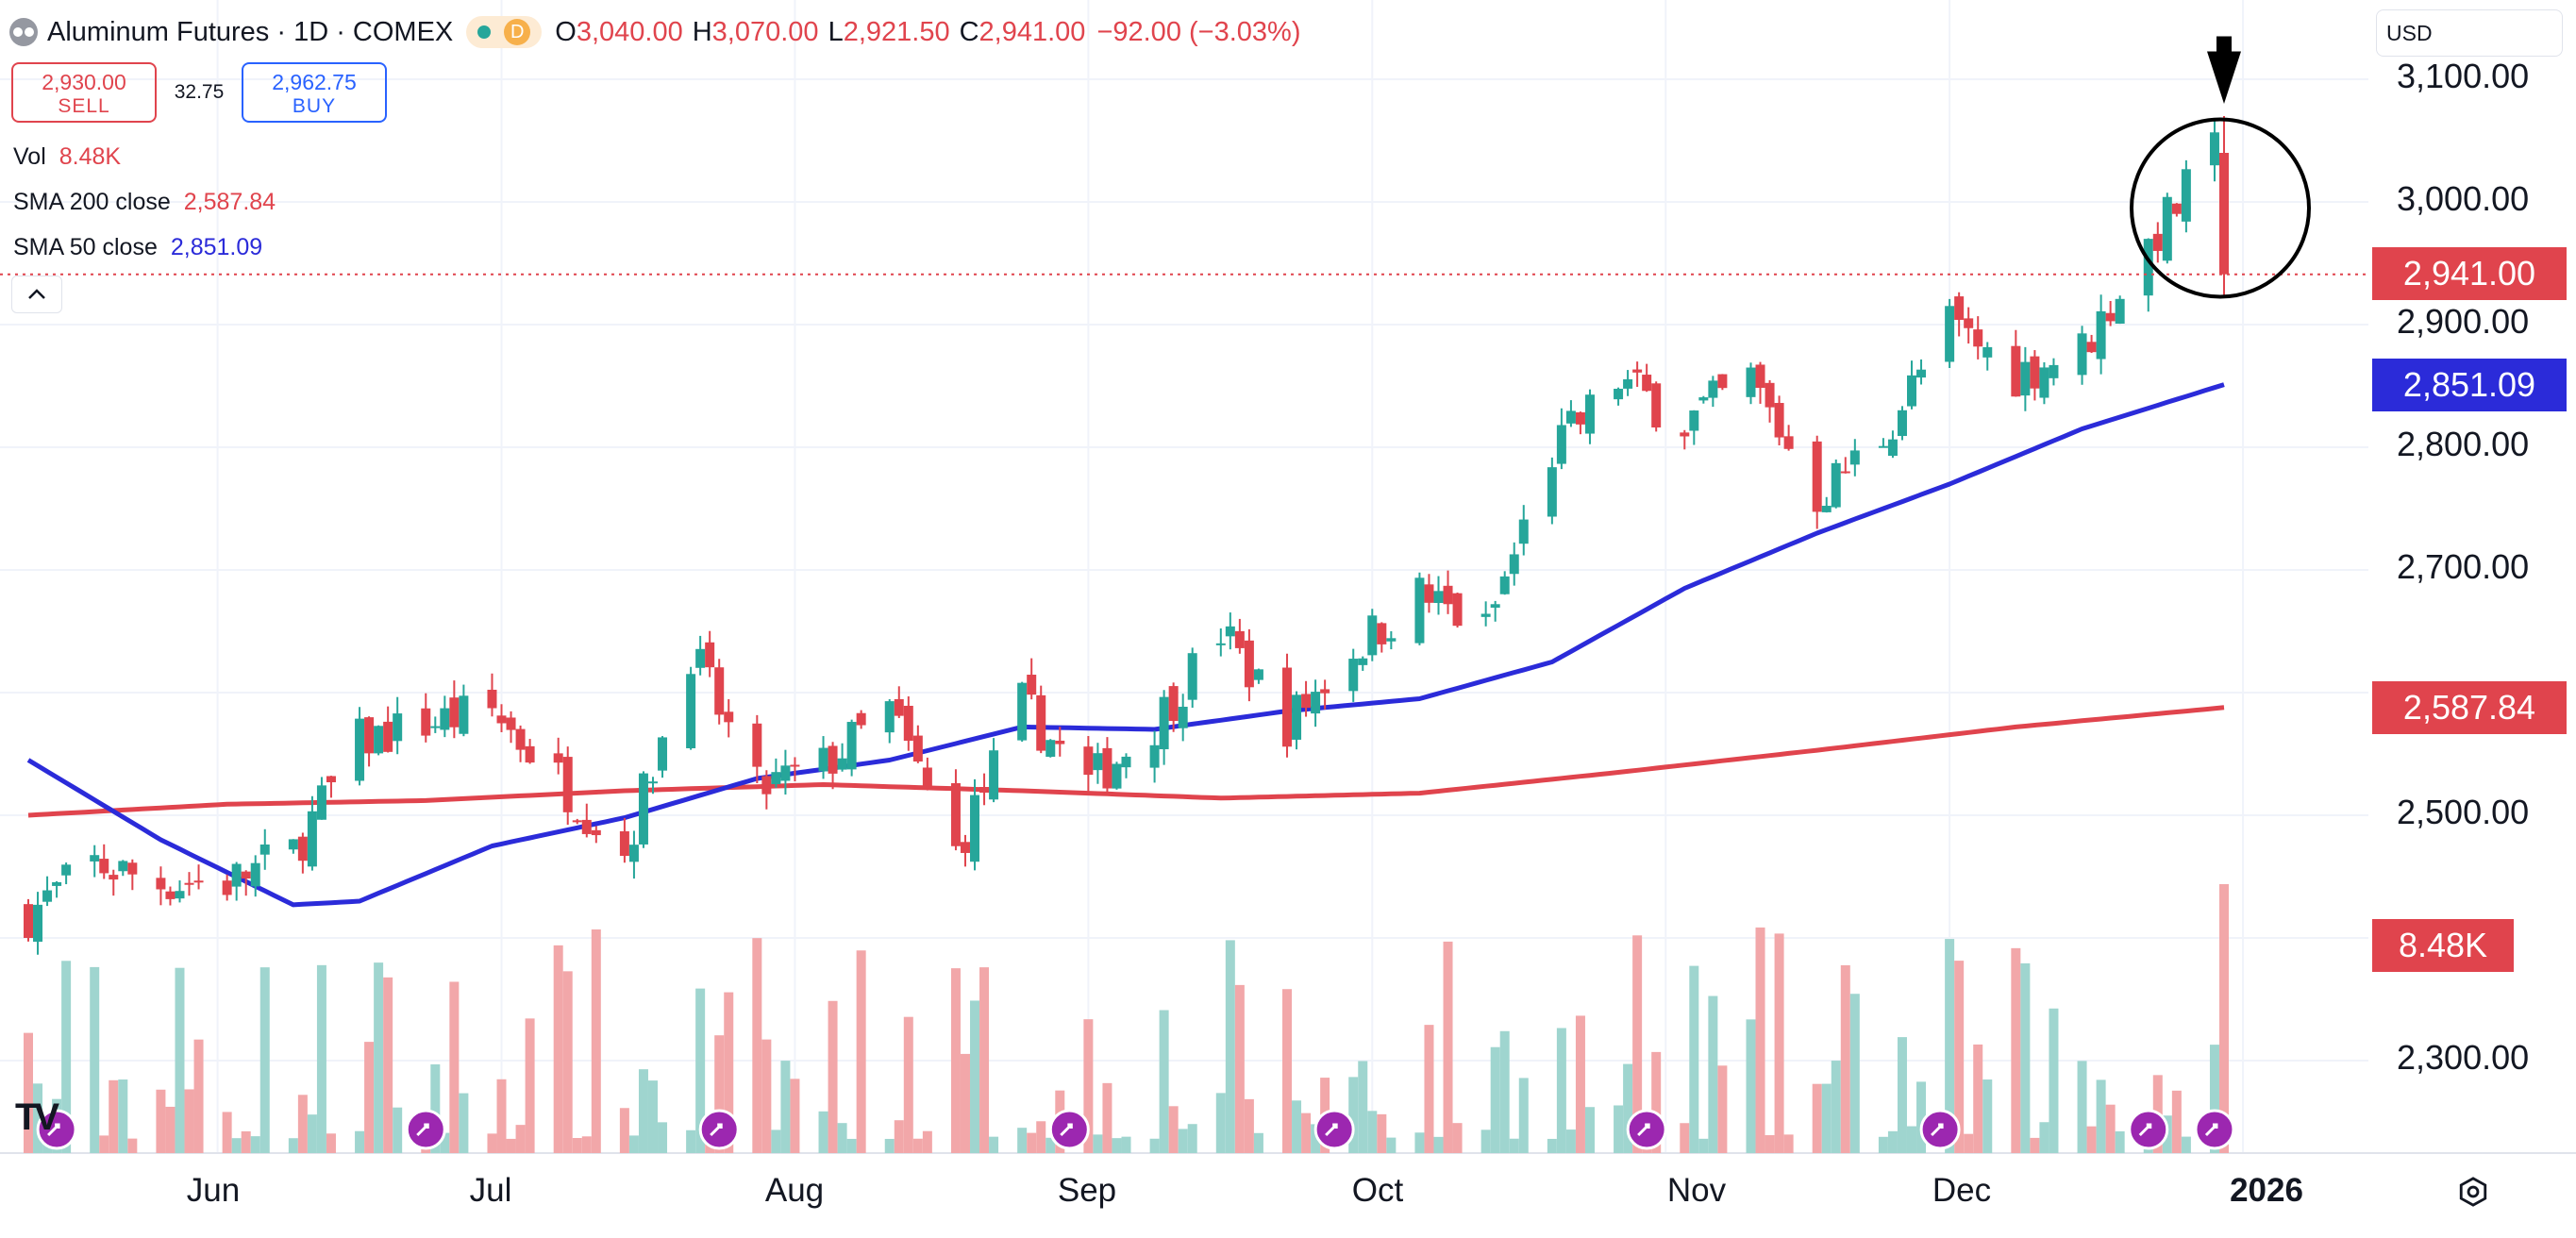  What do you see at coordinates (1126, 761) in the screenshot?
I see `sma200-line` at bounding box center [1126, 761].